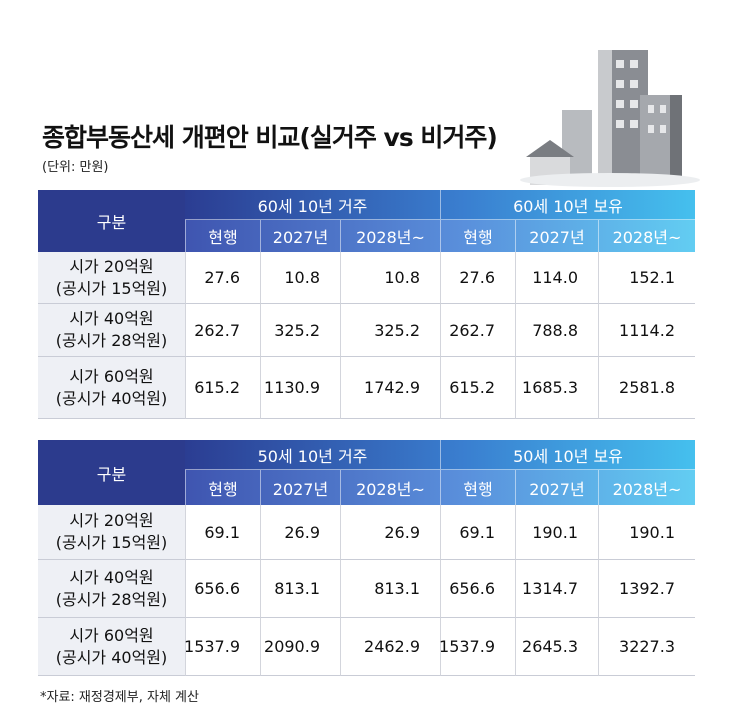 Image resolution: width=740 pixels, height=718 pixels. What do you see at coordinates (390, 647) in the screenshot?
I see `table-cell: 2462.9` at bounding box center [390, 647].